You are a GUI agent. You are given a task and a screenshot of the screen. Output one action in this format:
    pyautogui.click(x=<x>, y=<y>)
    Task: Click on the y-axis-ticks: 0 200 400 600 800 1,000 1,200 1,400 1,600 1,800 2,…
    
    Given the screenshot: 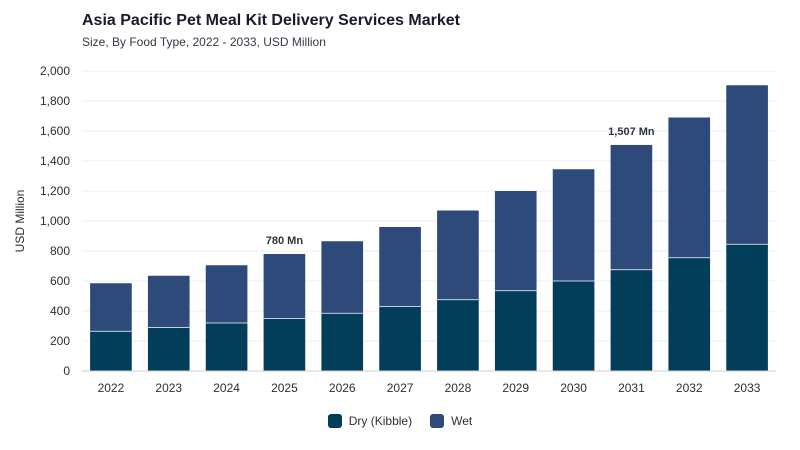 What is the action you would take?
    pyautogui.click(x=55, y=221)
    